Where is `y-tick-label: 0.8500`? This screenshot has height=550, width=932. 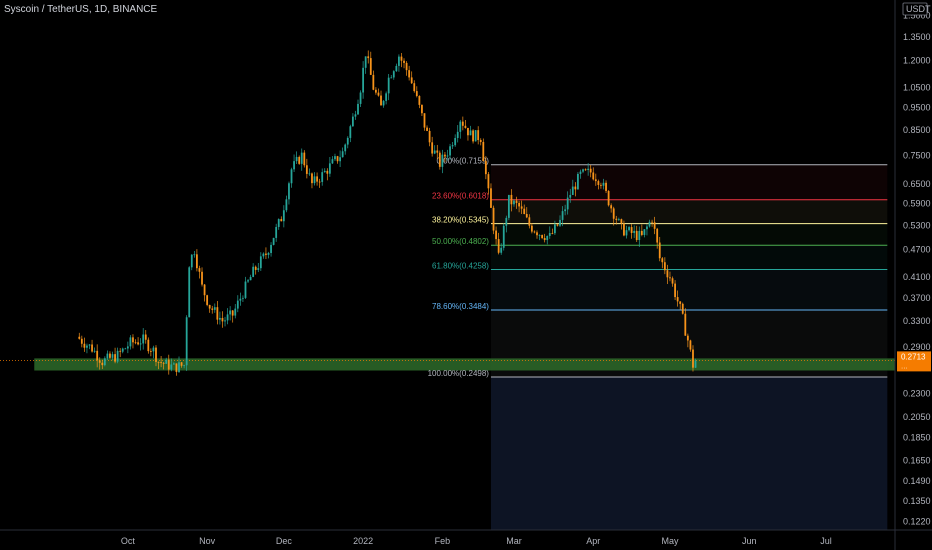
y-tick-label: 0.8500 is located at coordinates (917, 130).